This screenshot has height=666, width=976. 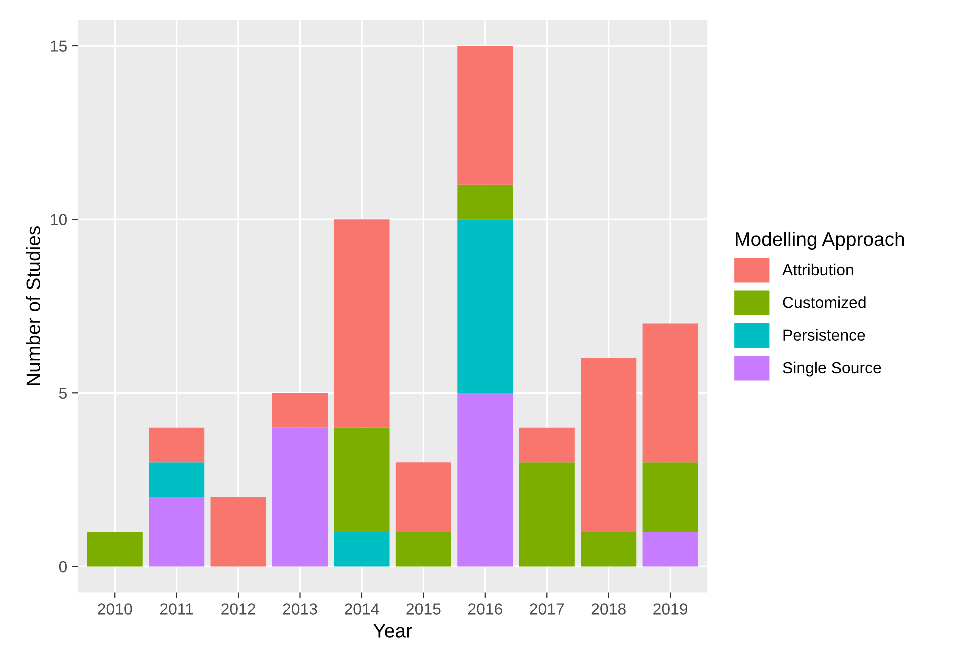 What do you see at coordinates (671, 609) in the screenshot?
I see `x-tick-label: 2019` at bounding box center [671, 609].